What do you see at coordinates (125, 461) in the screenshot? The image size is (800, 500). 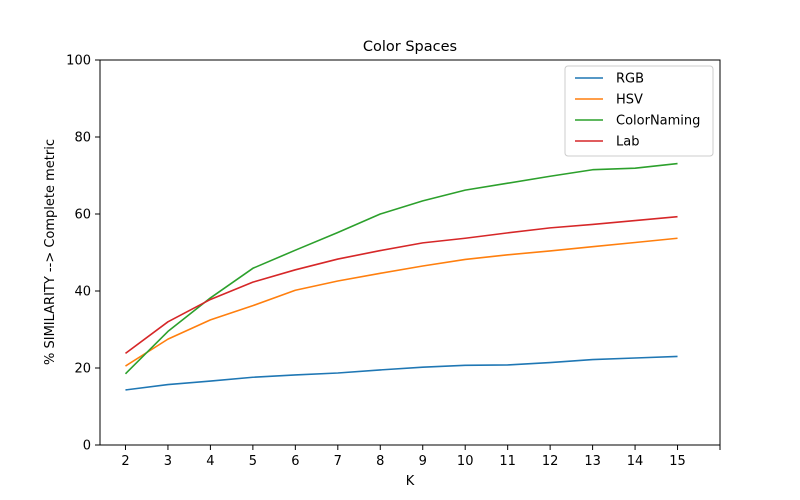 I see `x-tick-label: 2` at bounding box center [125, 461].